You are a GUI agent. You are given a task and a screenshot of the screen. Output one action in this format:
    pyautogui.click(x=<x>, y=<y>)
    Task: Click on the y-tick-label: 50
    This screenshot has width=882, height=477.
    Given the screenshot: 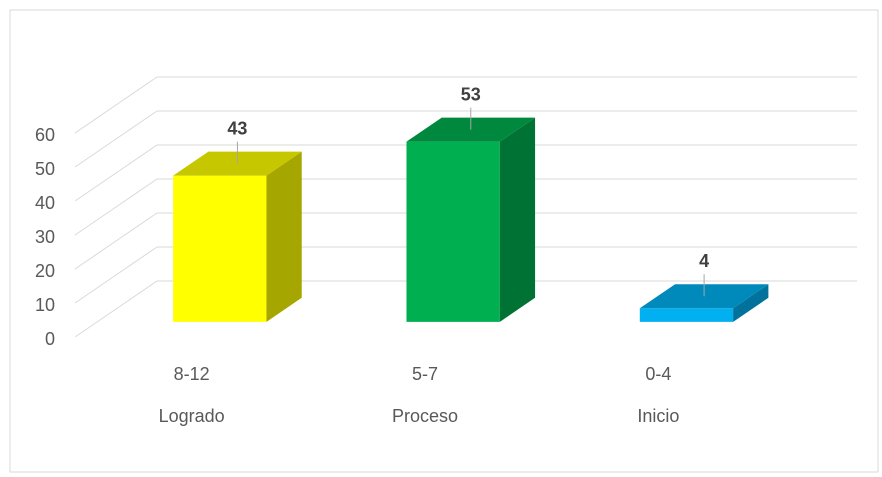 What is the action you would take?
    pyautogui.click(x=45, y=169)
    